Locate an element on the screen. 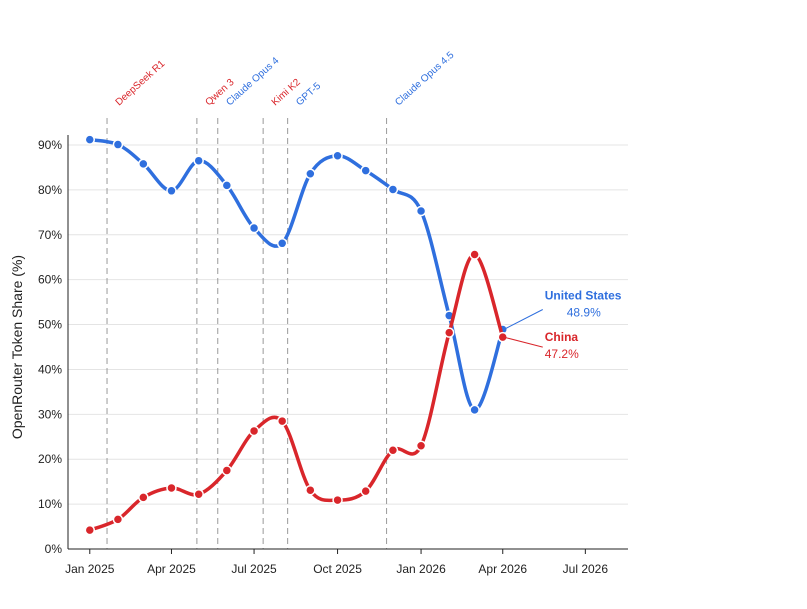 The image size is (807, 609). y-tick-label: 80% is located at coordinates (50, 190).